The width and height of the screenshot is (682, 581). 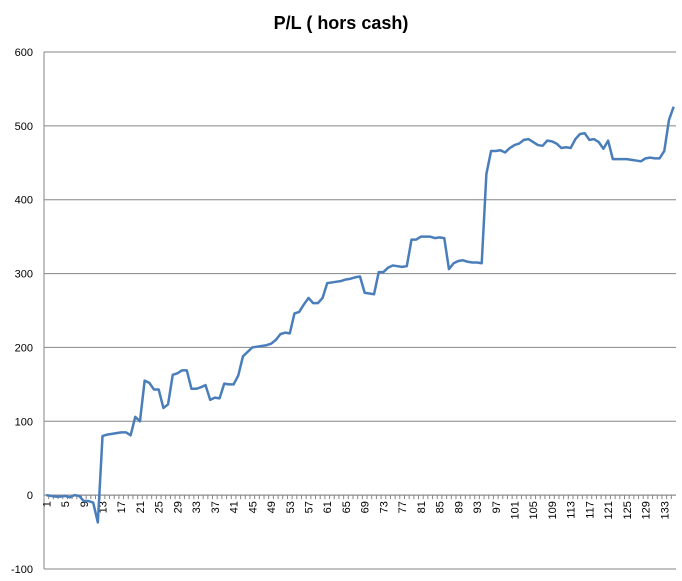 What do you see at coordinates (572, 510) in the screenshot?
I see `x-tick-label: 113` at bounding box center [572, 510].